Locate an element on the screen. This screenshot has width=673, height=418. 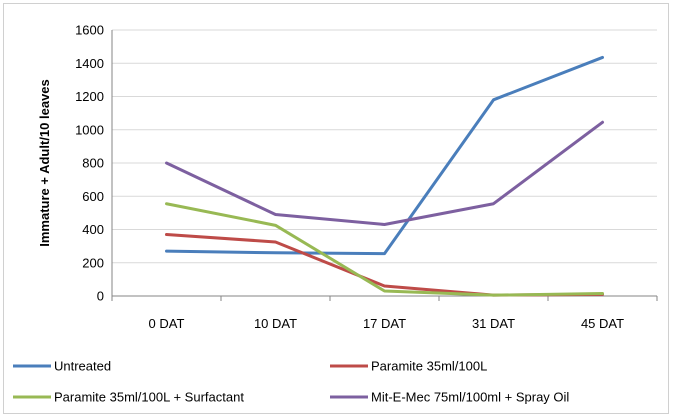
y-tick-label: 800 is located at coordinates (93, 163).